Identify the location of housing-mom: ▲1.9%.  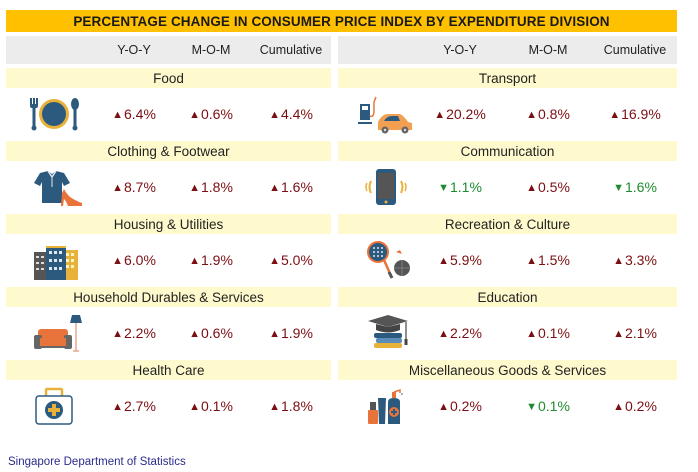
(211, 260).